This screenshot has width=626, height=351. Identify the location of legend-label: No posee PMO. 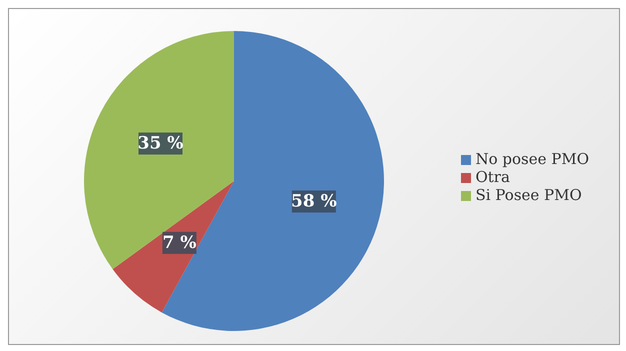
(532, 159).